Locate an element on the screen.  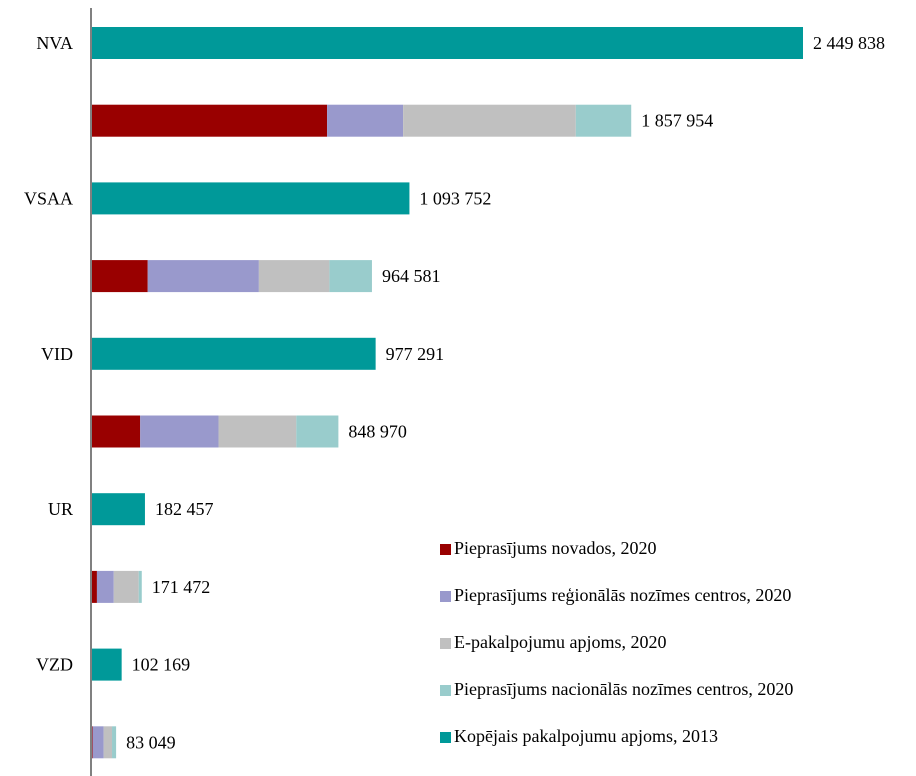
data-label: 977 291 is located at coordinates (415, 354).